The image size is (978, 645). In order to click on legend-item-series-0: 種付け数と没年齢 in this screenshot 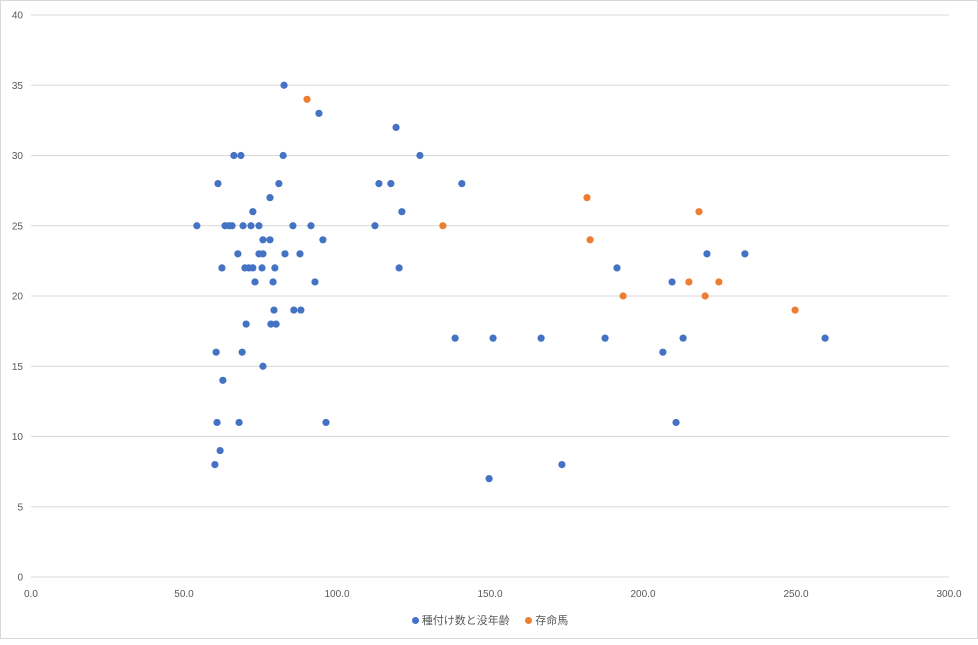, I will do `click(460, 620)`.